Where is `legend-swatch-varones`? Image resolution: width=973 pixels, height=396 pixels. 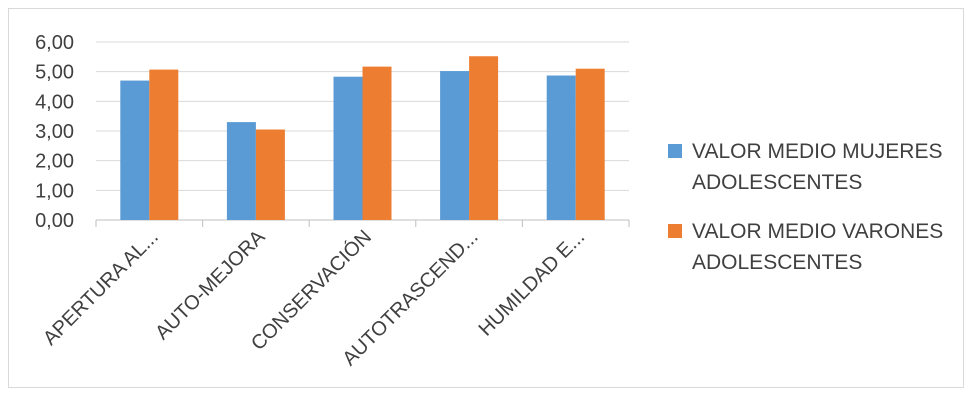 legend-swatch-varones is located at coordinates (675, 231).